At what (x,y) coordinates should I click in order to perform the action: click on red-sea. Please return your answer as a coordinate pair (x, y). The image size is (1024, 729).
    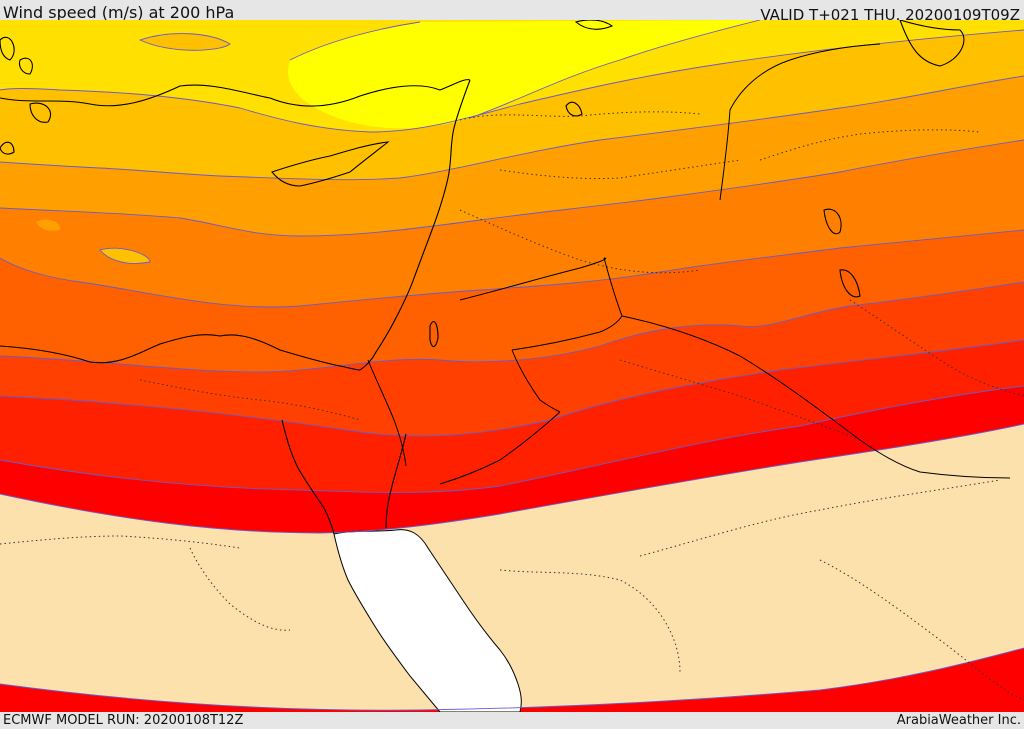
    Looking at the image, I should click on (427, 620).